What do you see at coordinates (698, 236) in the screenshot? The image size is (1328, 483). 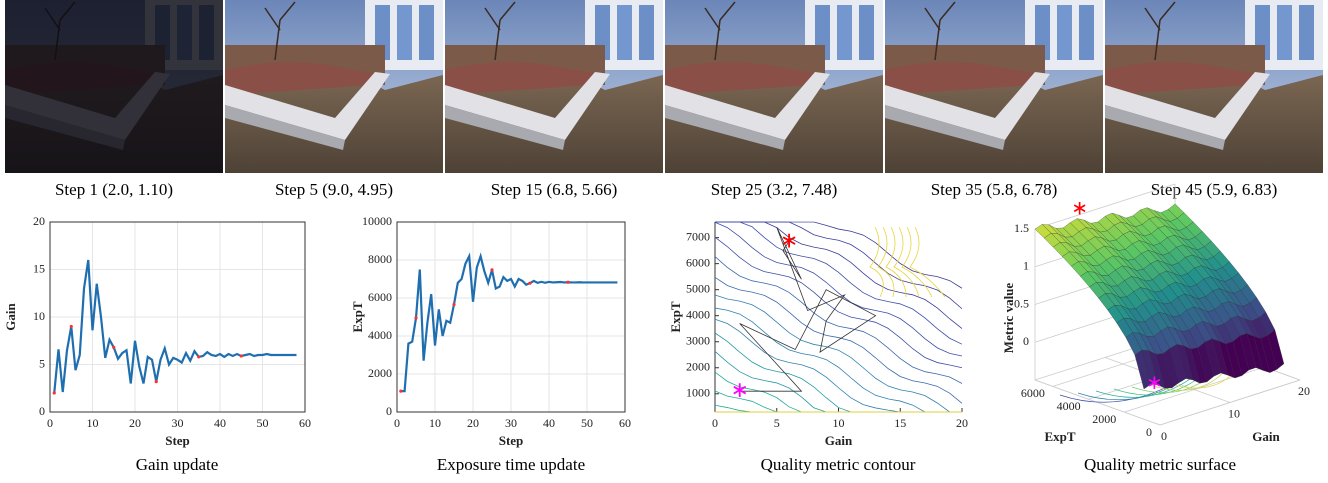 I see `y-tick-label: 7000` at bounding box center [698, 236].